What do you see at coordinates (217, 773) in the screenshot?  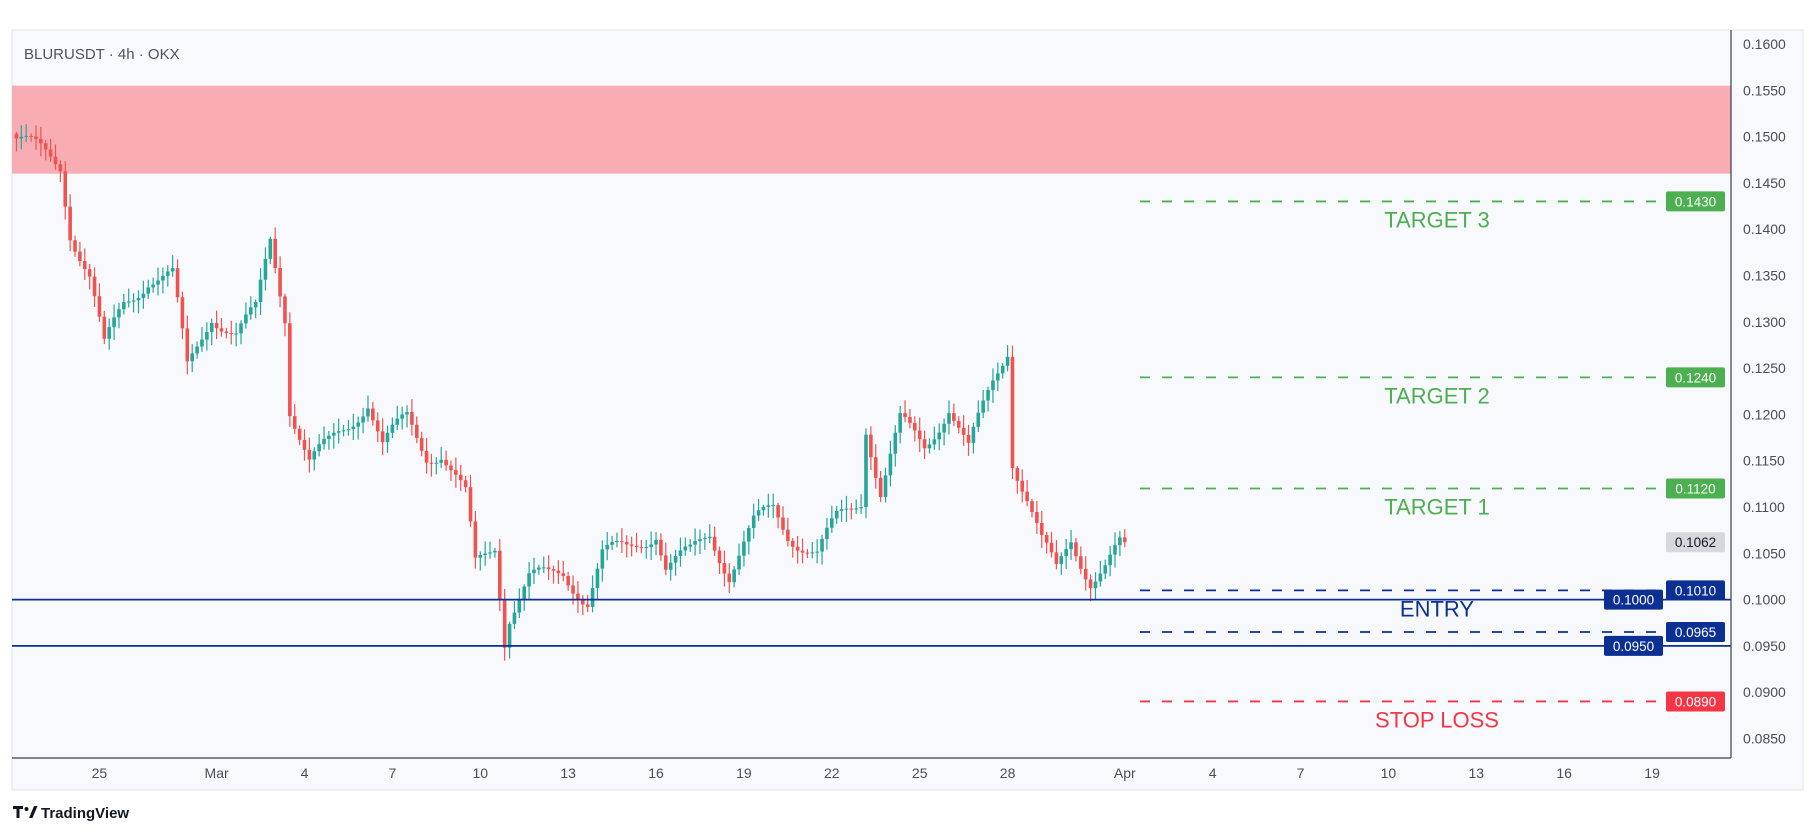 I see `time-tick-label: Mar` at bounding box center [217, 773].